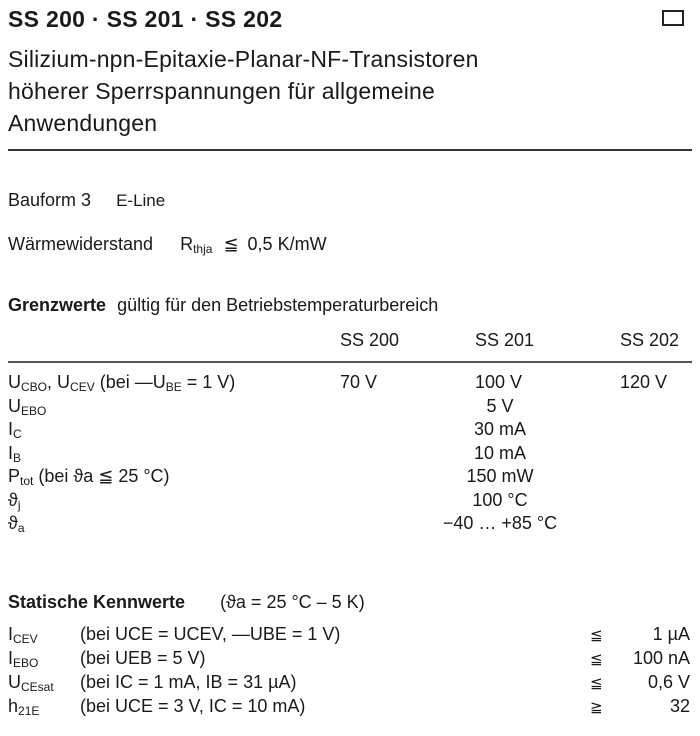  What do you see at coordinates (187, 244) in the screenshot?
I see `waerme-symbol: R` at bounding box center [187, 244].